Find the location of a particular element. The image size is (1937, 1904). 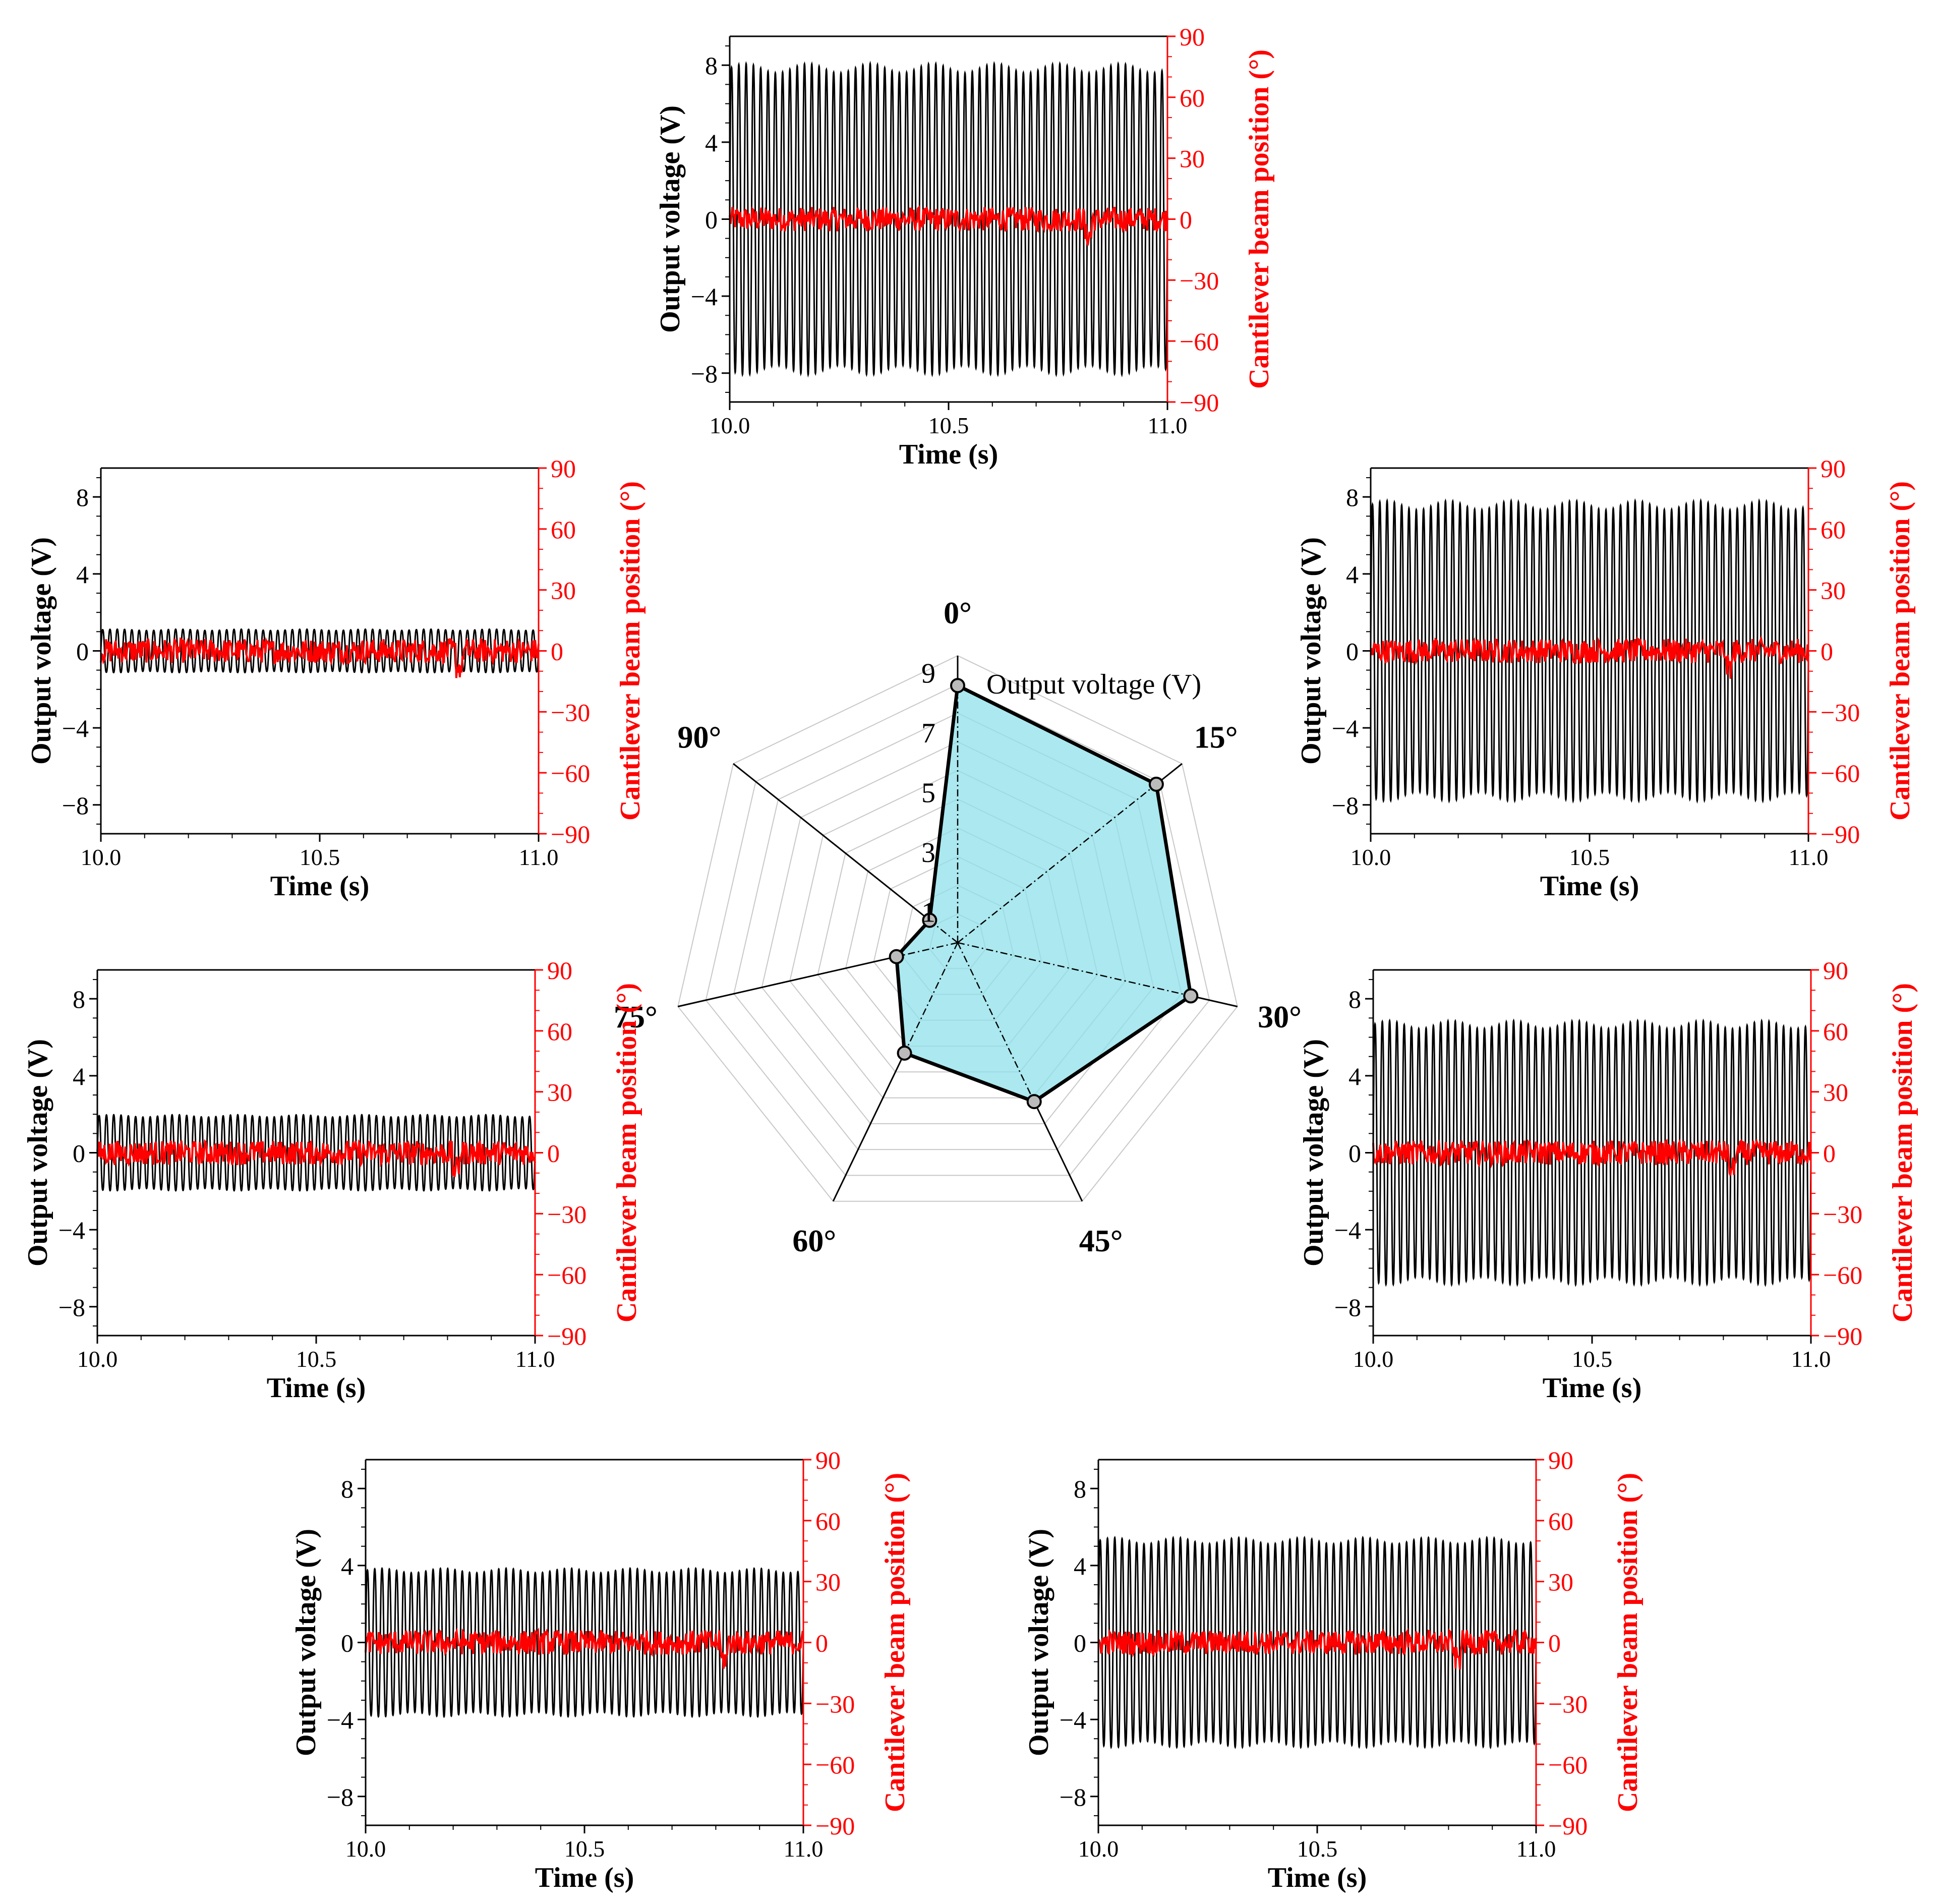

radar-tick-label: 5 is located at coordinates (928, 793).